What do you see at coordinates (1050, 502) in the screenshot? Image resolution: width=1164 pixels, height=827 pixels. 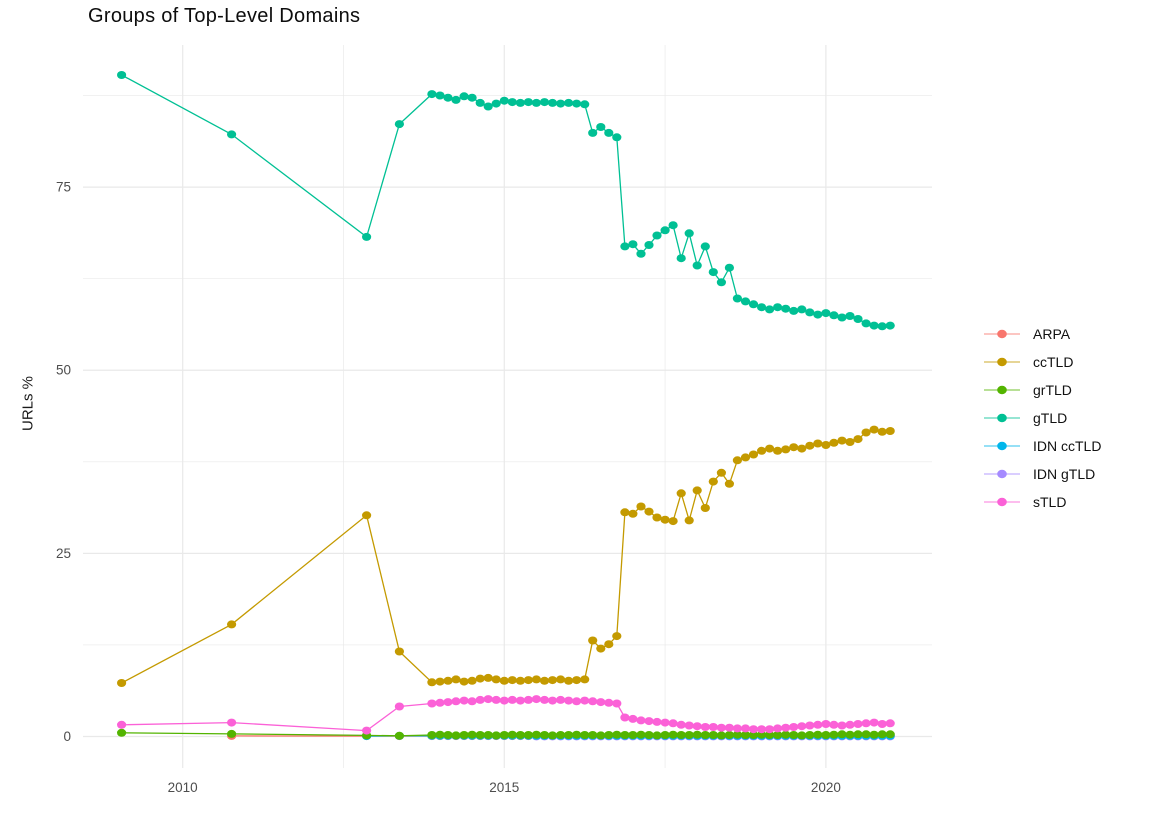 I see `legend-label: sTLD` at bounding box center [1050, 502].